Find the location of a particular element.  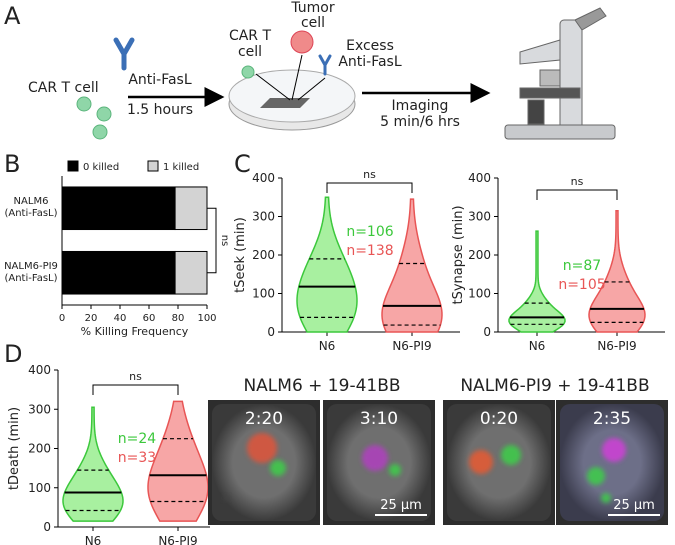

label: CAR T is located at coordinates (250, 36).